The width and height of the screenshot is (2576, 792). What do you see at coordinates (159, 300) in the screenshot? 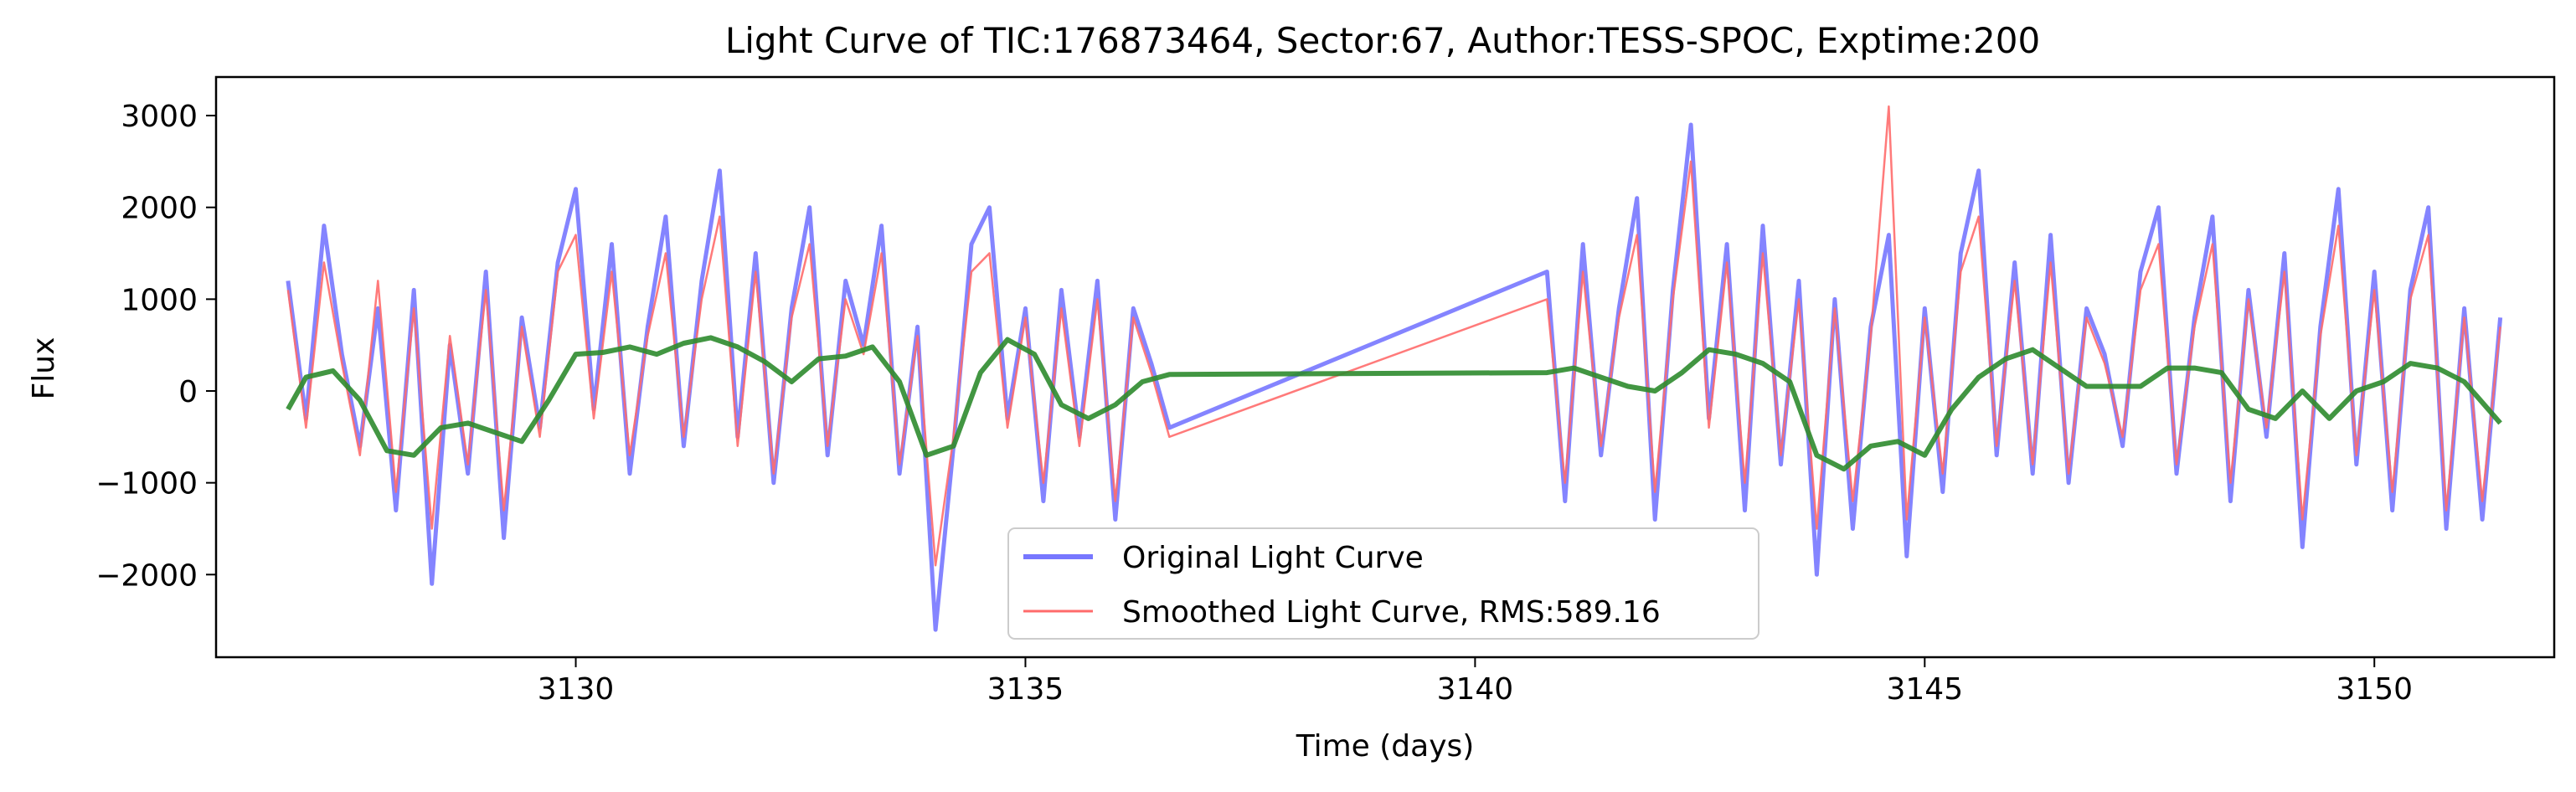
I see `y-tick-label: 1000` at bounding box center [159, 300].